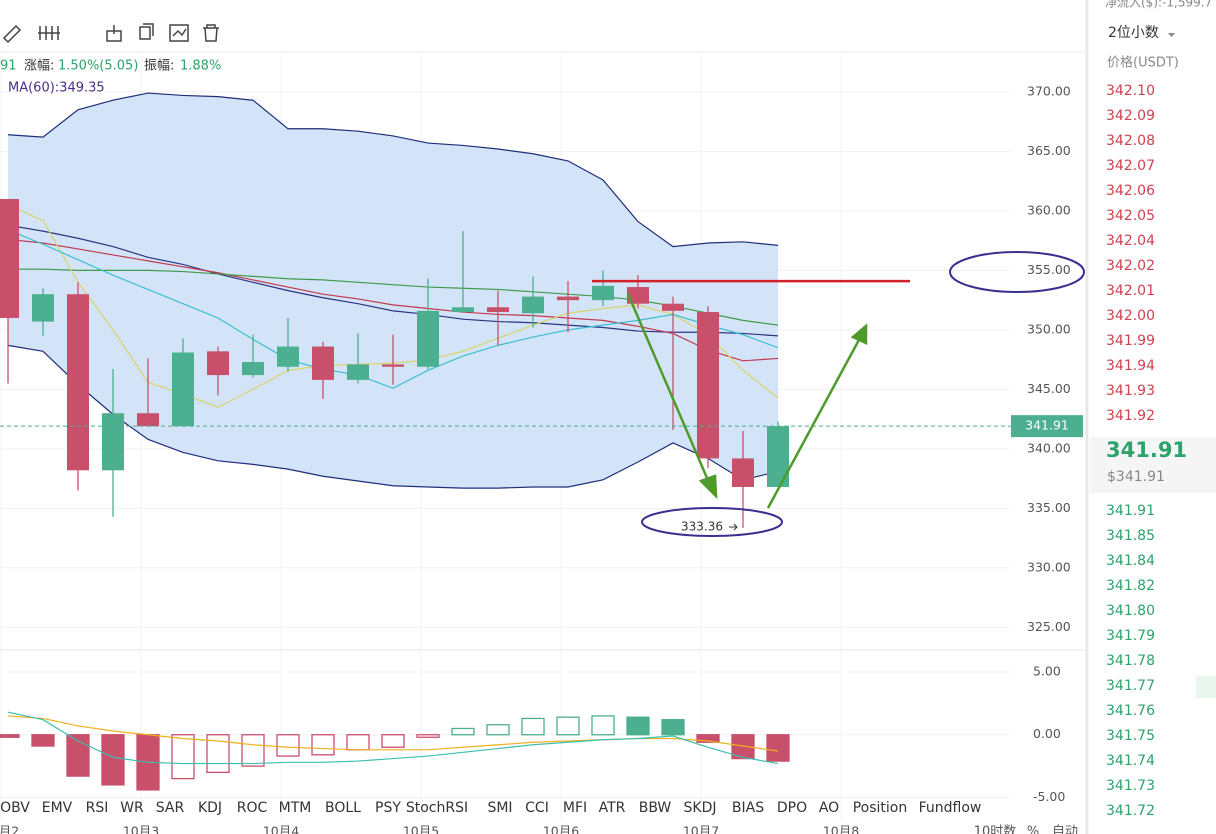 The image size is (1216, 834). I want to click on indicator-tab: MFI, so click(575, 808).